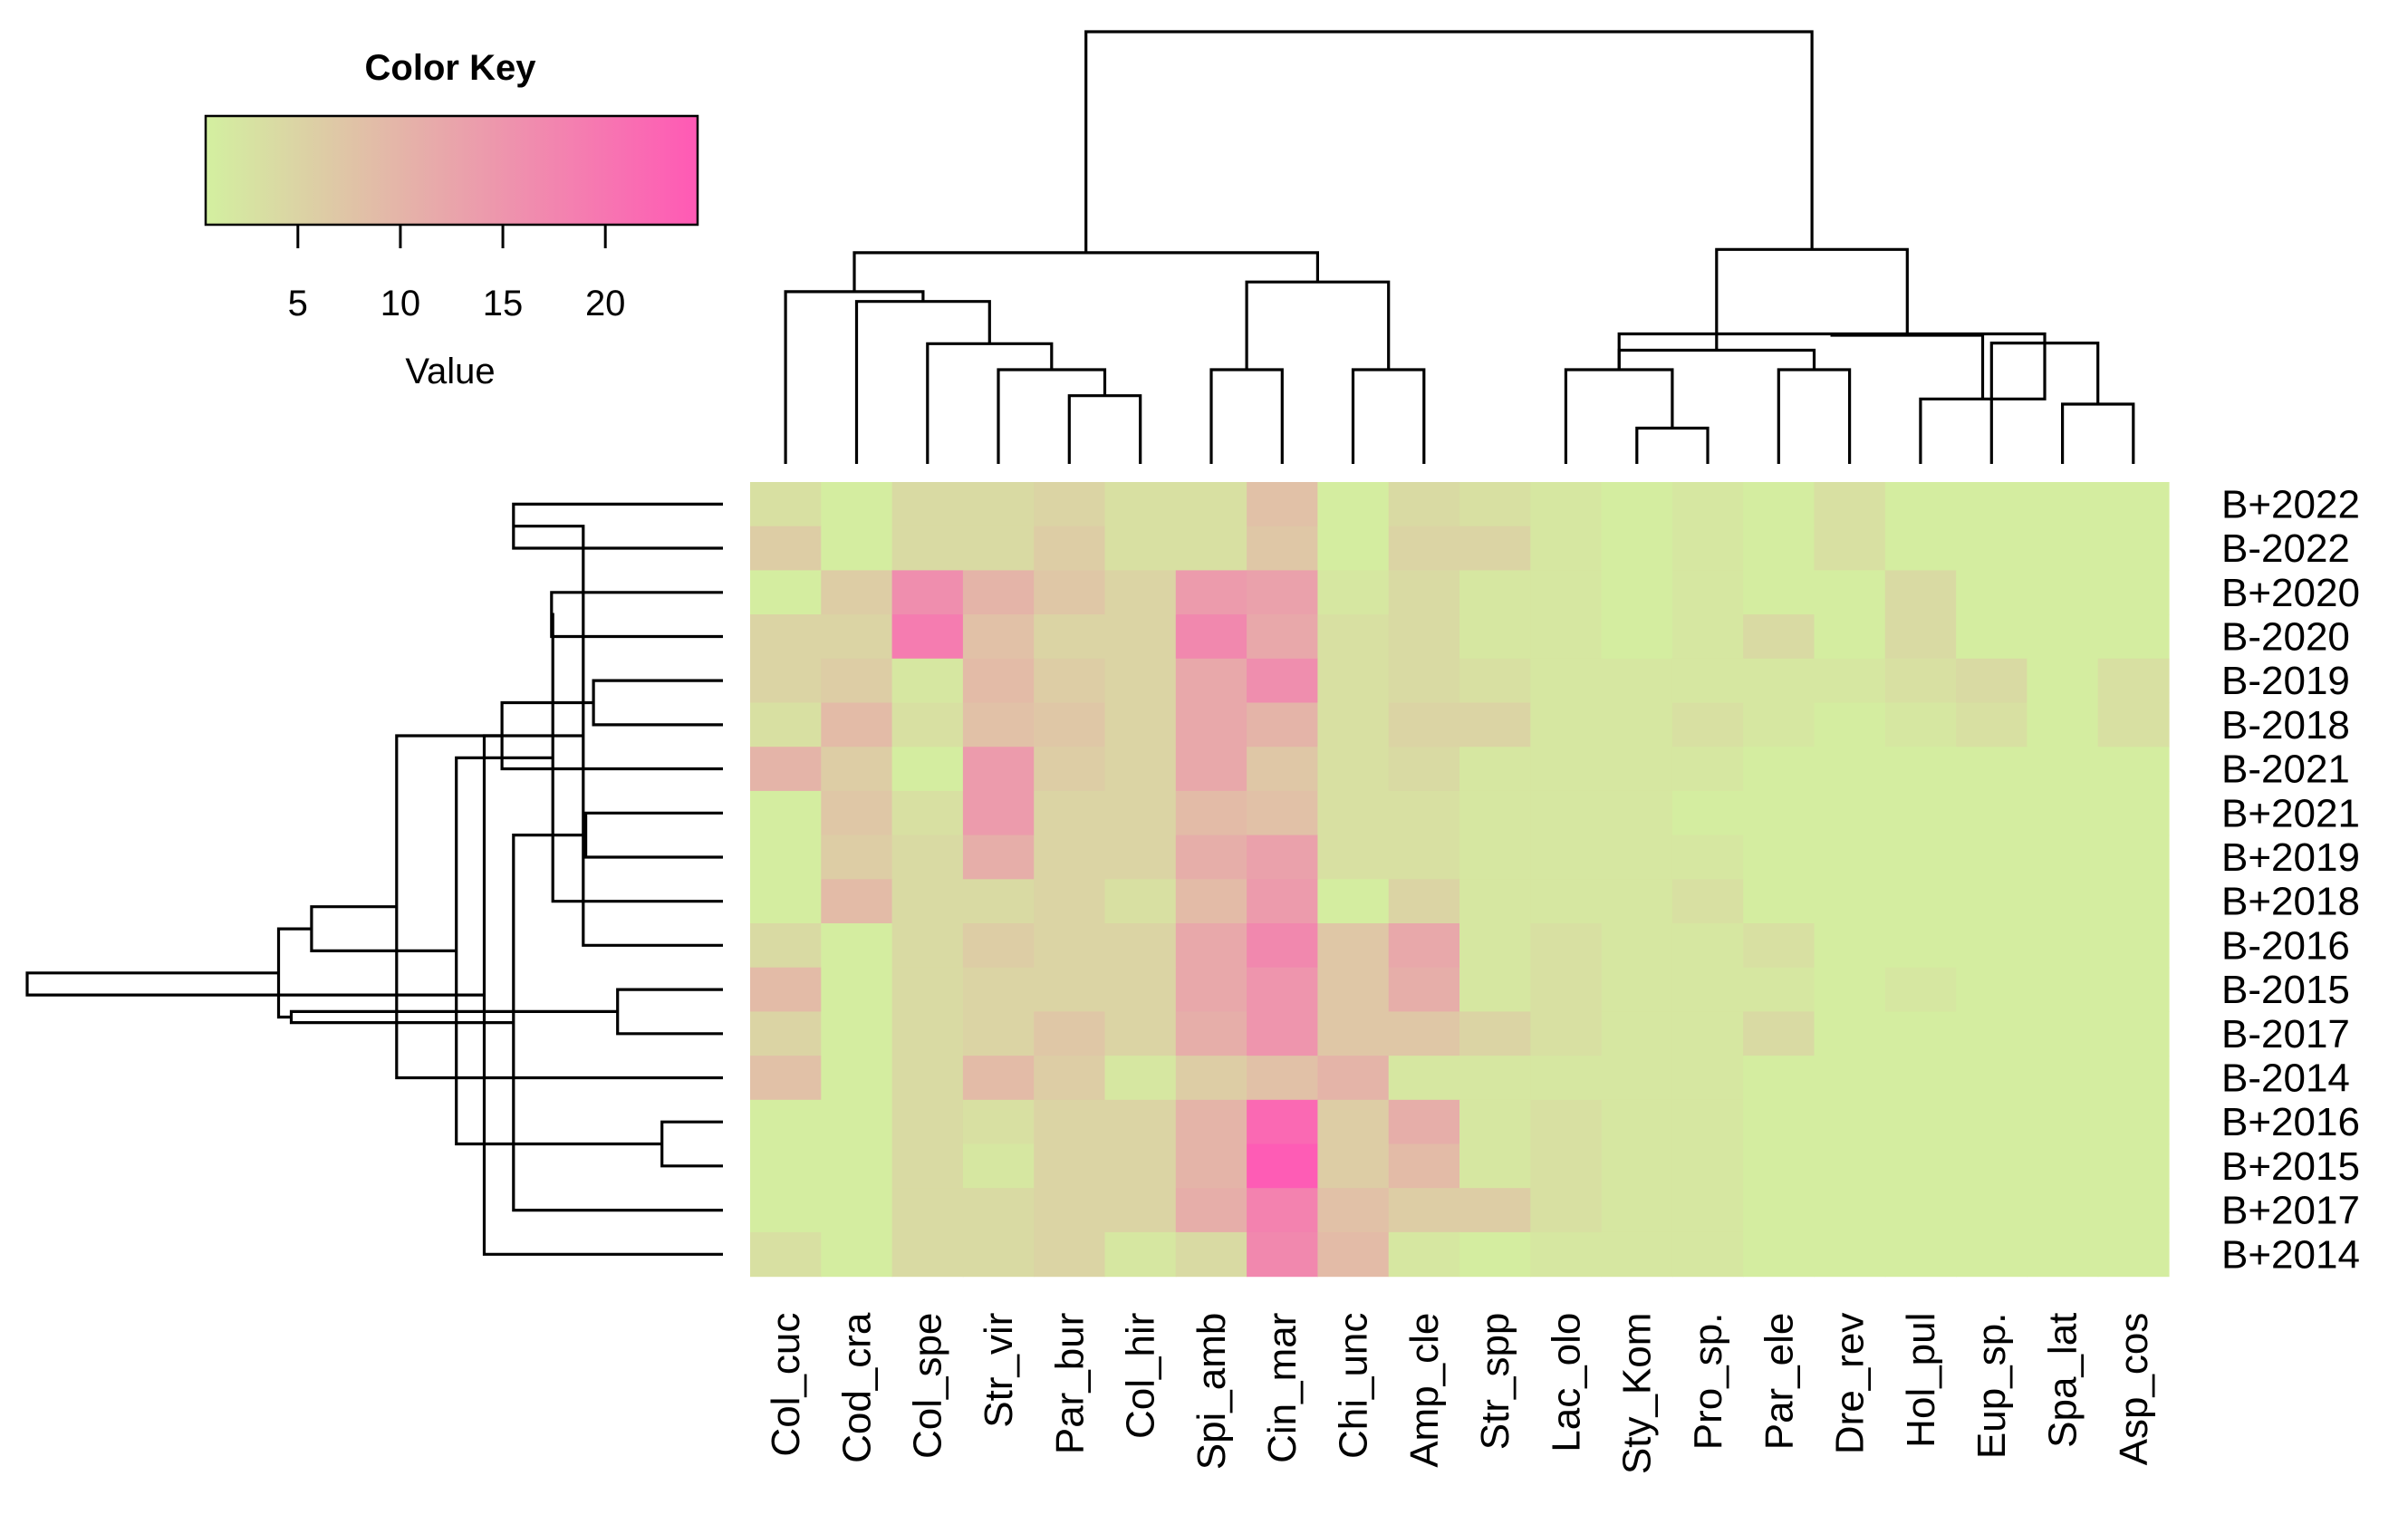  What do you see at coordinates (1211, 857) in the screenshot?
I see `heatmap-cell-B+2019-Spi_amb` at bounding box center [1211, 857].